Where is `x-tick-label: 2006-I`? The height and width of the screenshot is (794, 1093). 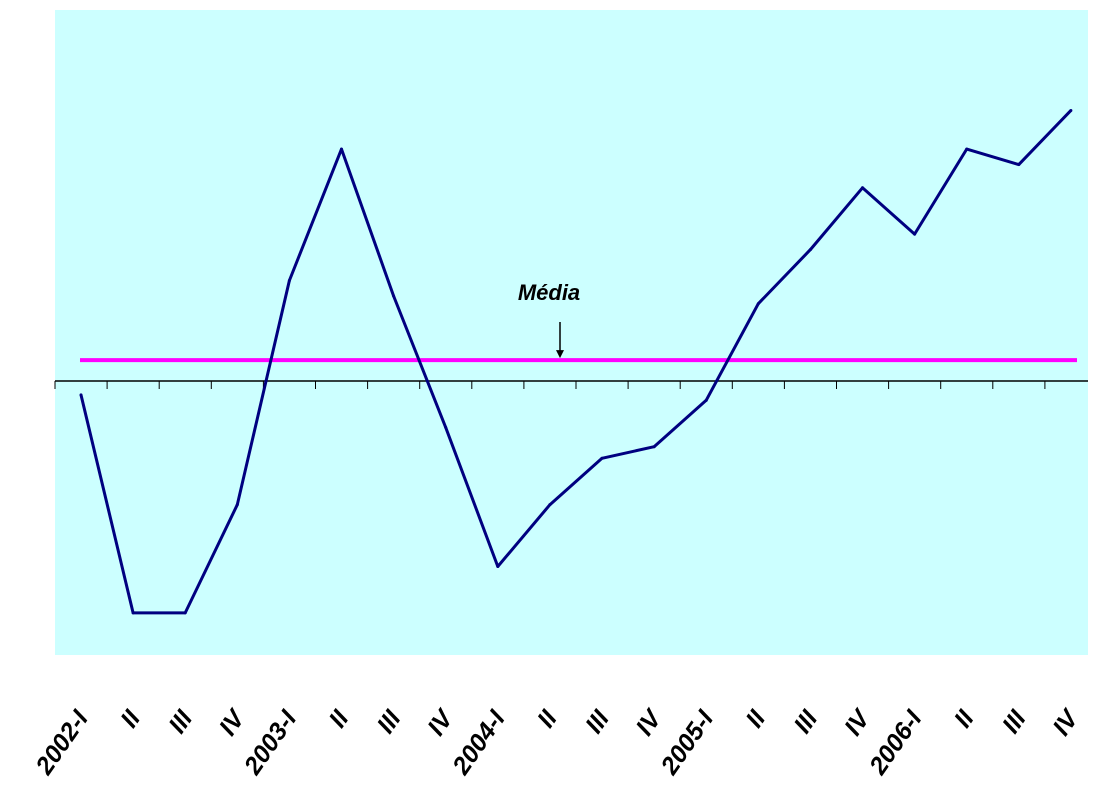 x-tick-label: 2006-I is located at coordinates (895, 743).